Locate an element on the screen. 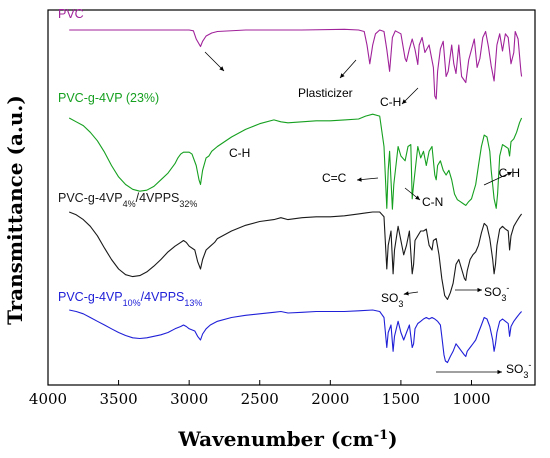  peak-annotation: Plasticizer is located at coordinates (327, 79).